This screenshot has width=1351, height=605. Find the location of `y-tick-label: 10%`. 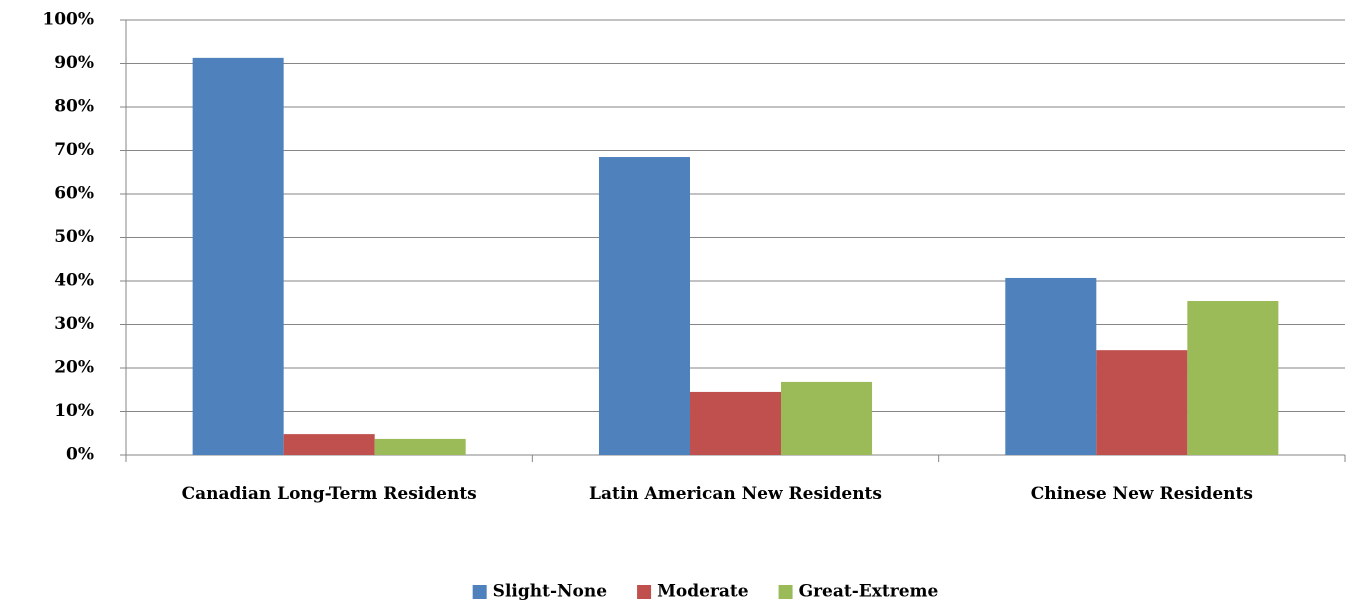

y-tick-label: 10% is located at coordinates (74, 411).